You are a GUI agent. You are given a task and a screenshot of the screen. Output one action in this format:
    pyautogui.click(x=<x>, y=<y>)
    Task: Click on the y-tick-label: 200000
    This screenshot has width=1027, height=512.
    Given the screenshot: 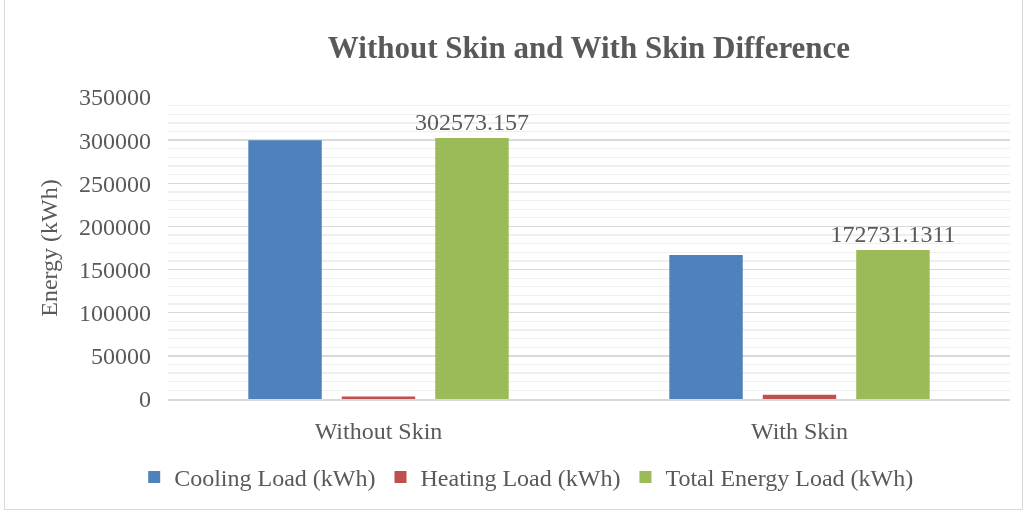 What is the action you would take?
    pyautogui.click(x=115, y=226)
    